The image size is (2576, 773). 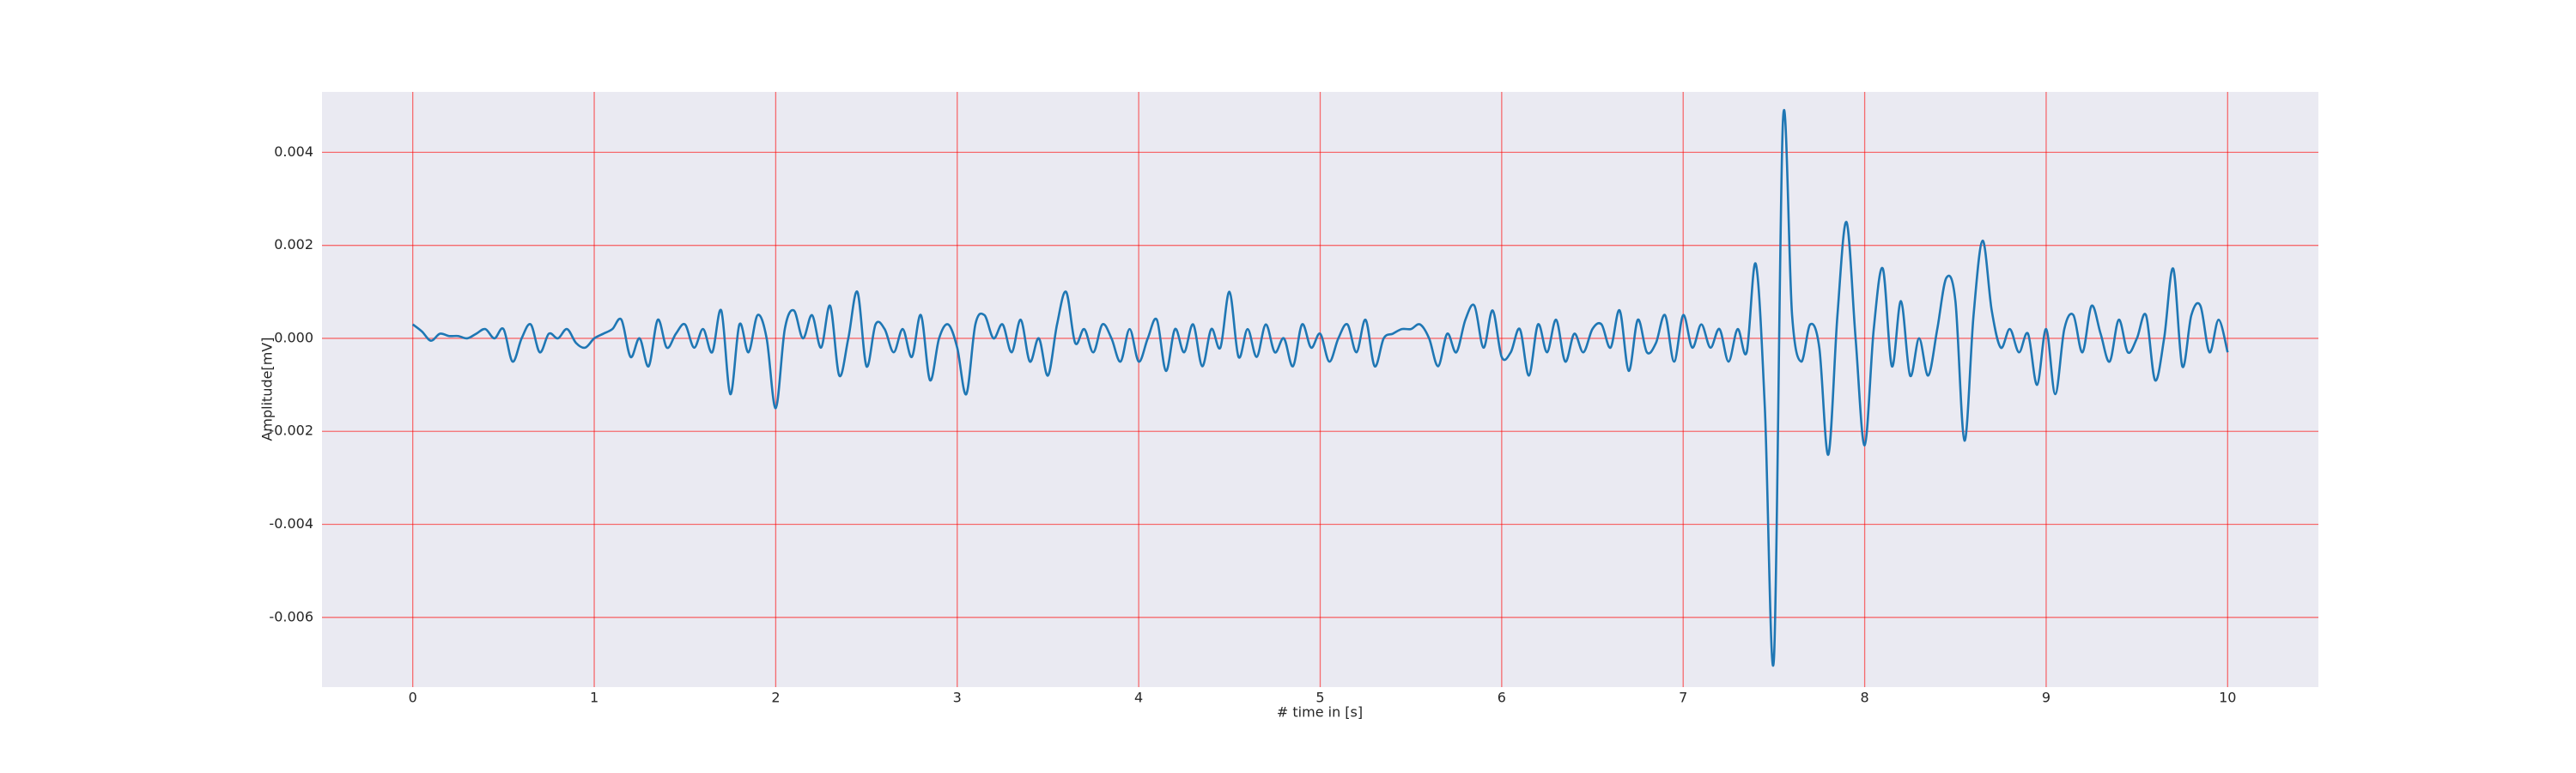 I want to click on x-tick-label: 4, so click(x=1138, y=698).